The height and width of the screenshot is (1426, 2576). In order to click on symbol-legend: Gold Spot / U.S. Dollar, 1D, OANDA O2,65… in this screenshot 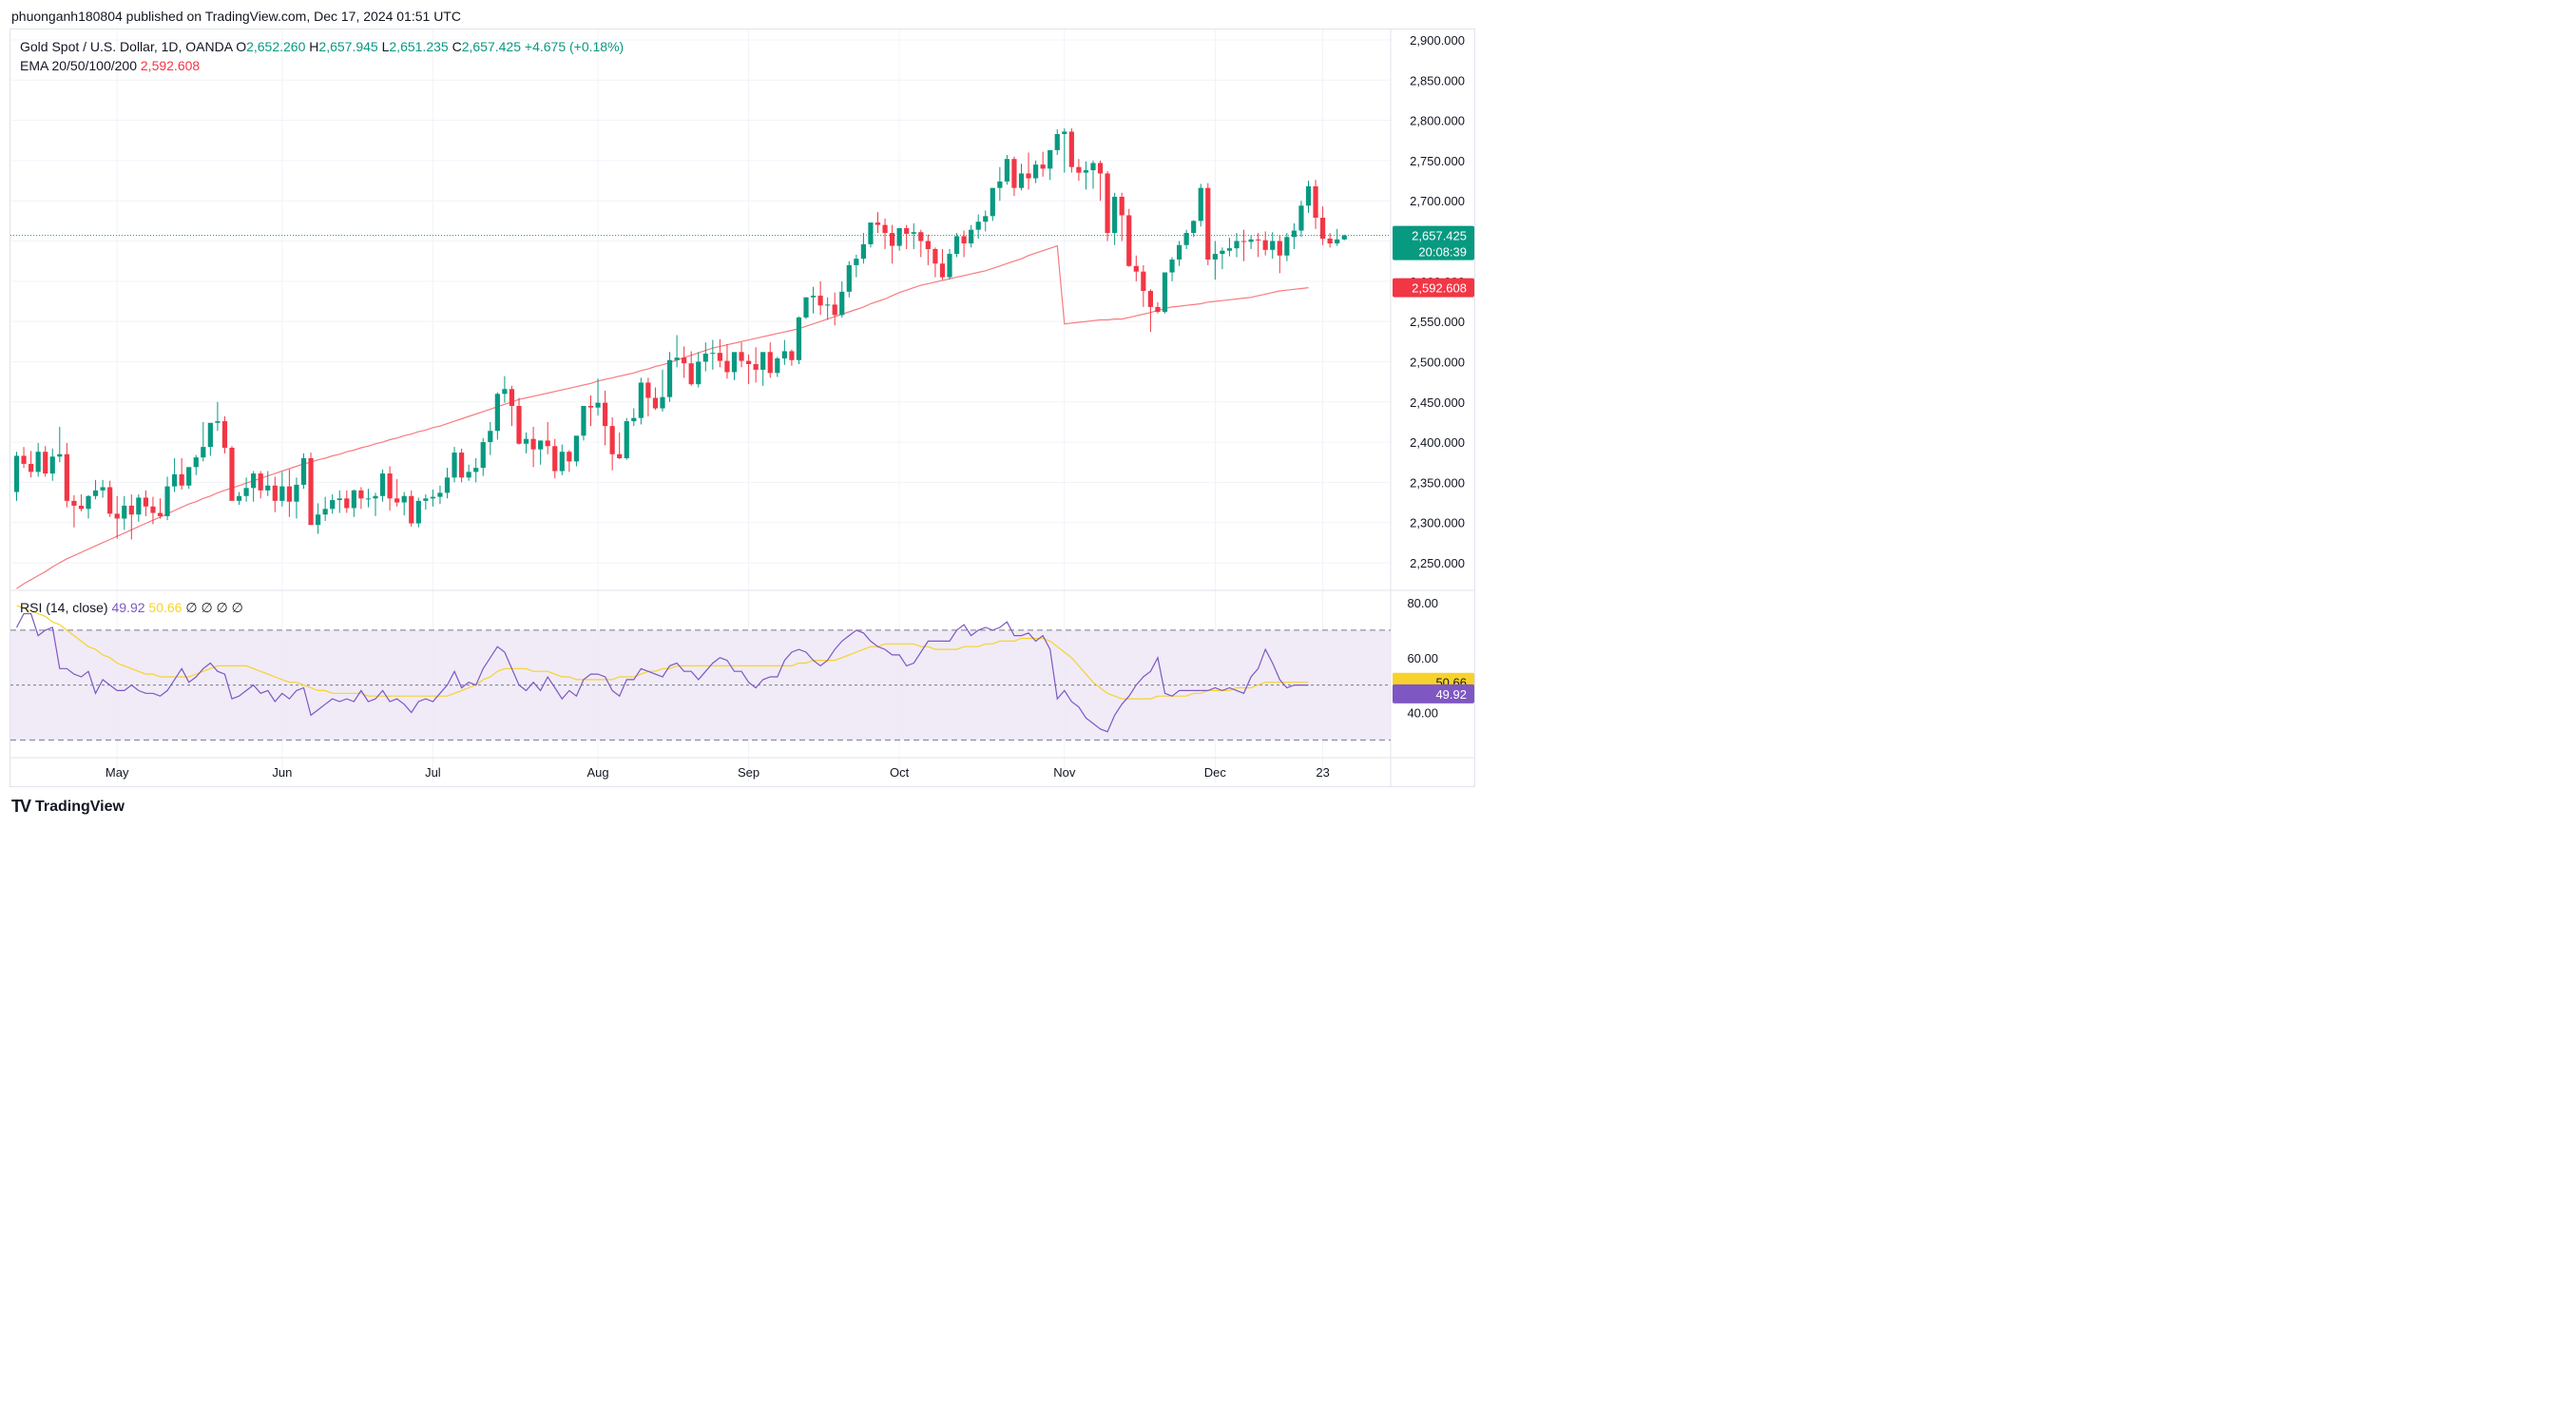, I will do `click(322, 46)`.